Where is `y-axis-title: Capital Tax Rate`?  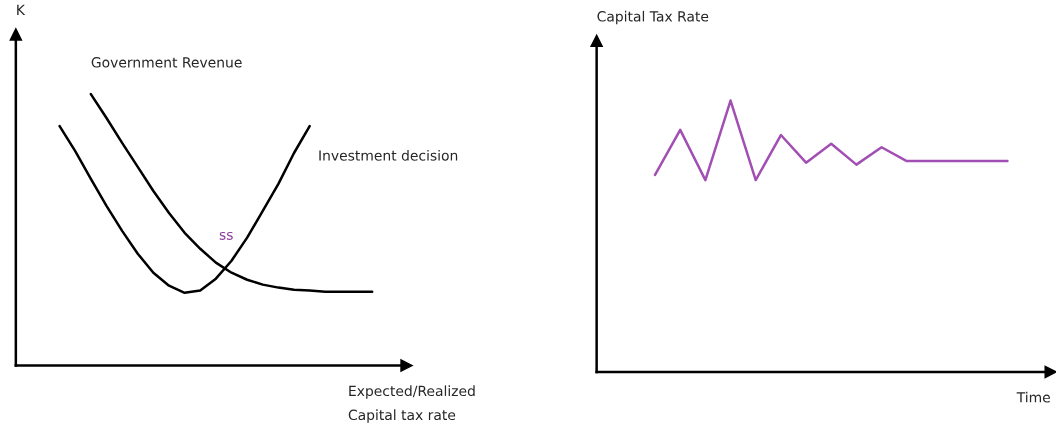
y-axis-title: Capital Tax Rate is located at coordinates (653, 17).